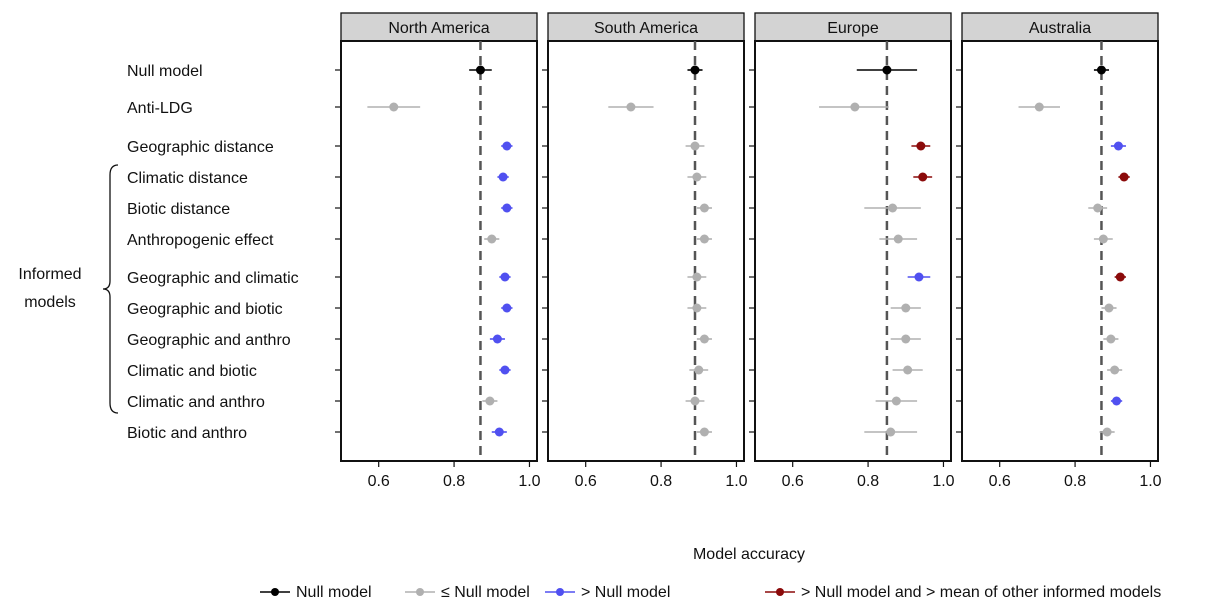  Describe the element at coordinates (213, 278) in the screenshot. I see `row-label: Geographic and climatic` at that location.